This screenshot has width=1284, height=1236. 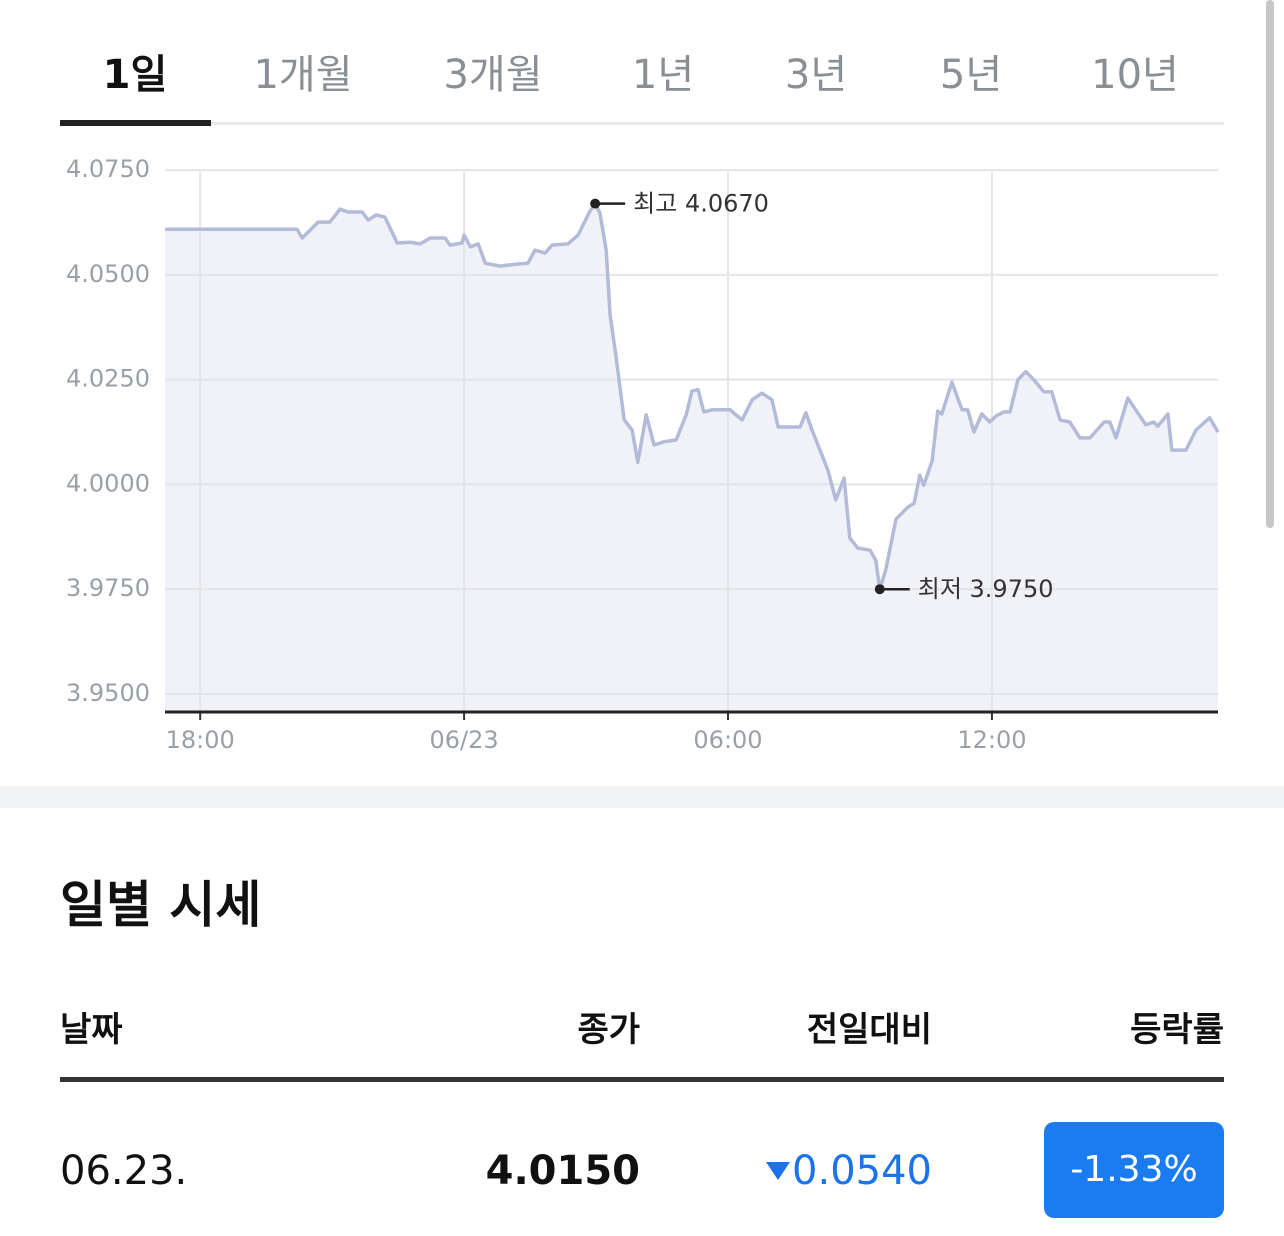 What do you see at coordinates (108, 588) in the screenshot?
I see `y-tick-label: 3.9750` at bounding box center [108, 588].